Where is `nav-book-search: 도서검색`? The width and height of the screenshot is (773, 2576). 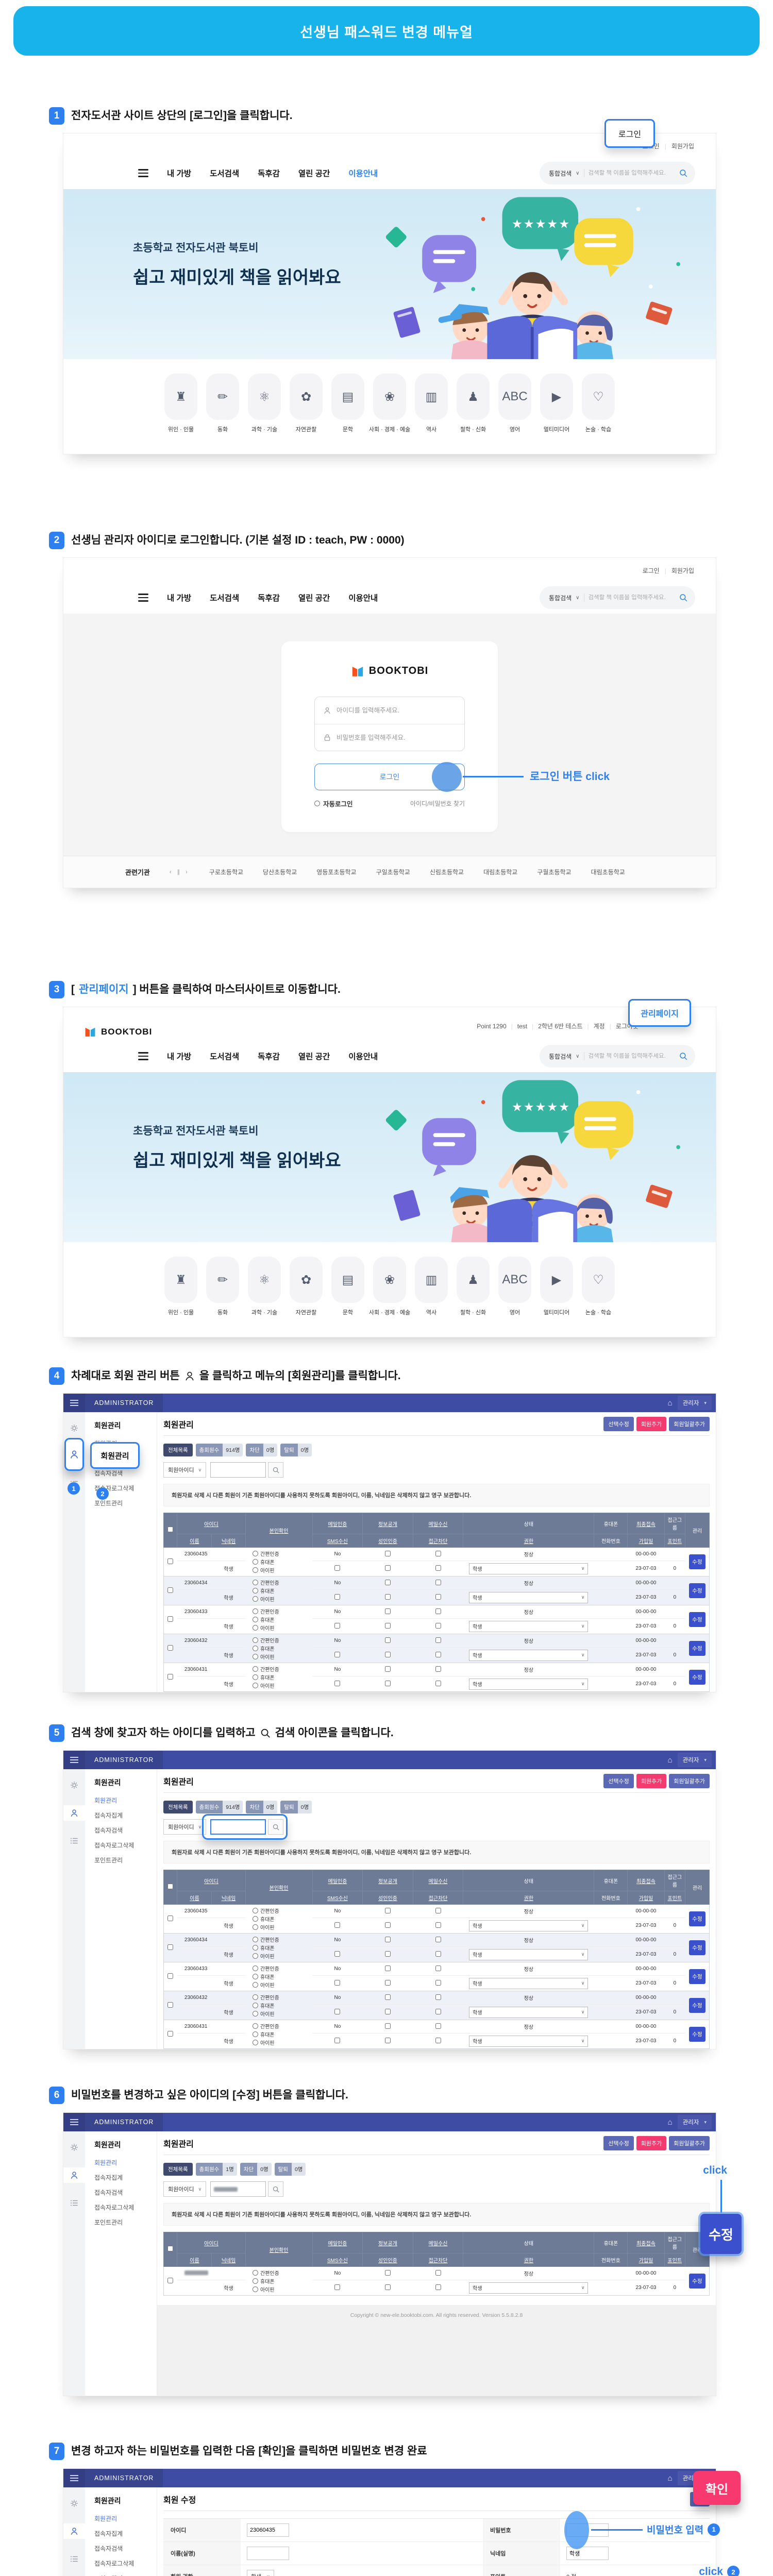
nav-book-search: 도서검색 is located at coordinates (225, 598).